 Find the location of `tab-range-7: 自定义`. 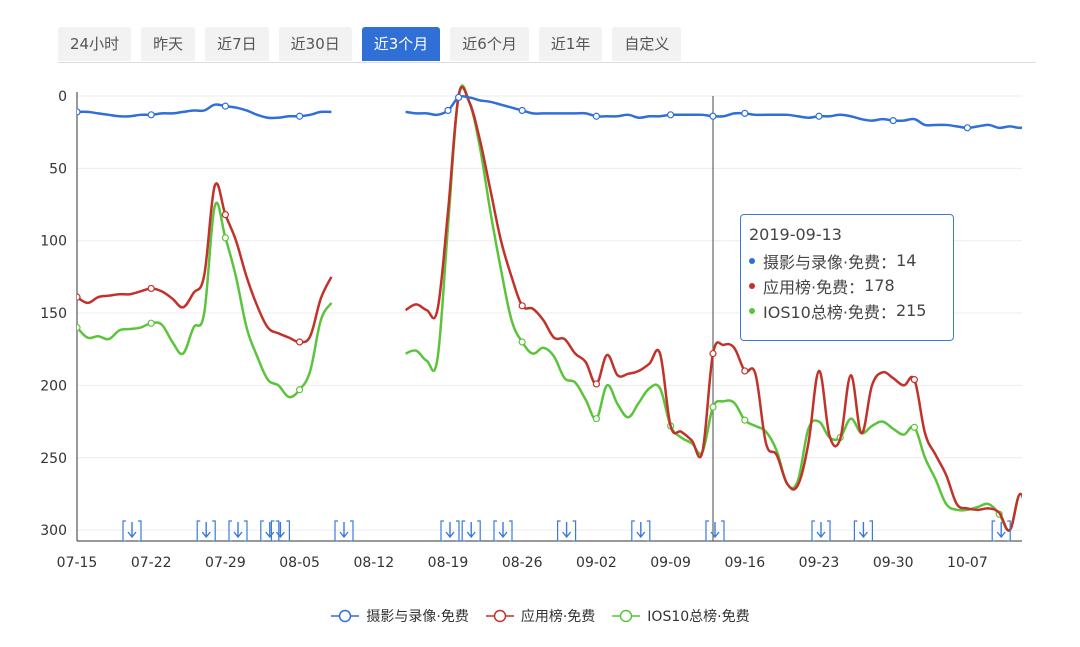

tab-range-7: 自定义 is located at coordinates (647, 44).